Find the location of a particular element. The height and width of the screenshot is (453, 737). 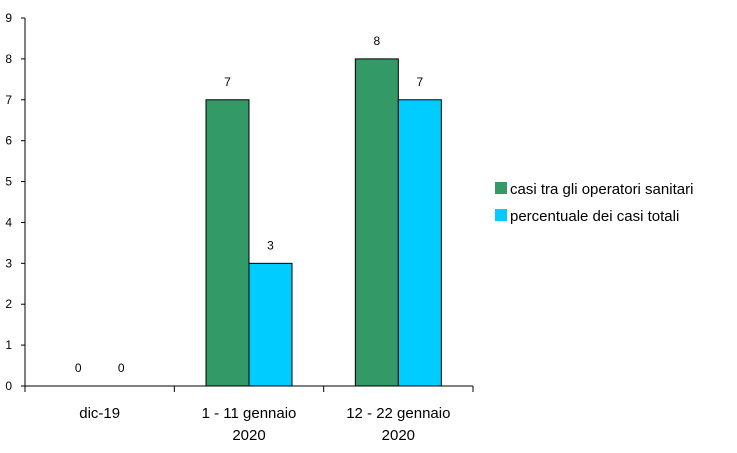

y-tick-label: 5 is located at coordinates (8, 182).